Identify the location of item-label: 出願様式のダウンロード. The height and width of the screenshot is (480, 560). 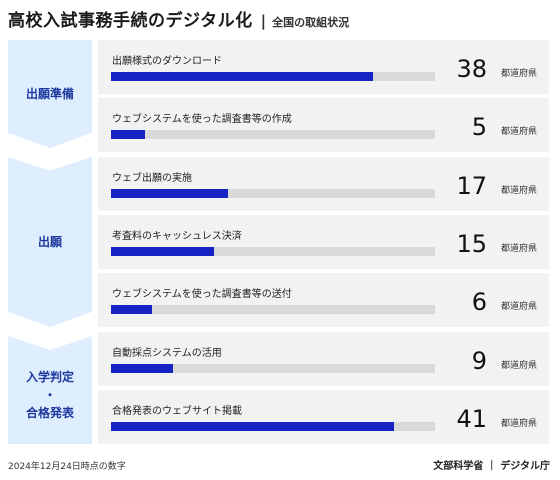
(167, 61).